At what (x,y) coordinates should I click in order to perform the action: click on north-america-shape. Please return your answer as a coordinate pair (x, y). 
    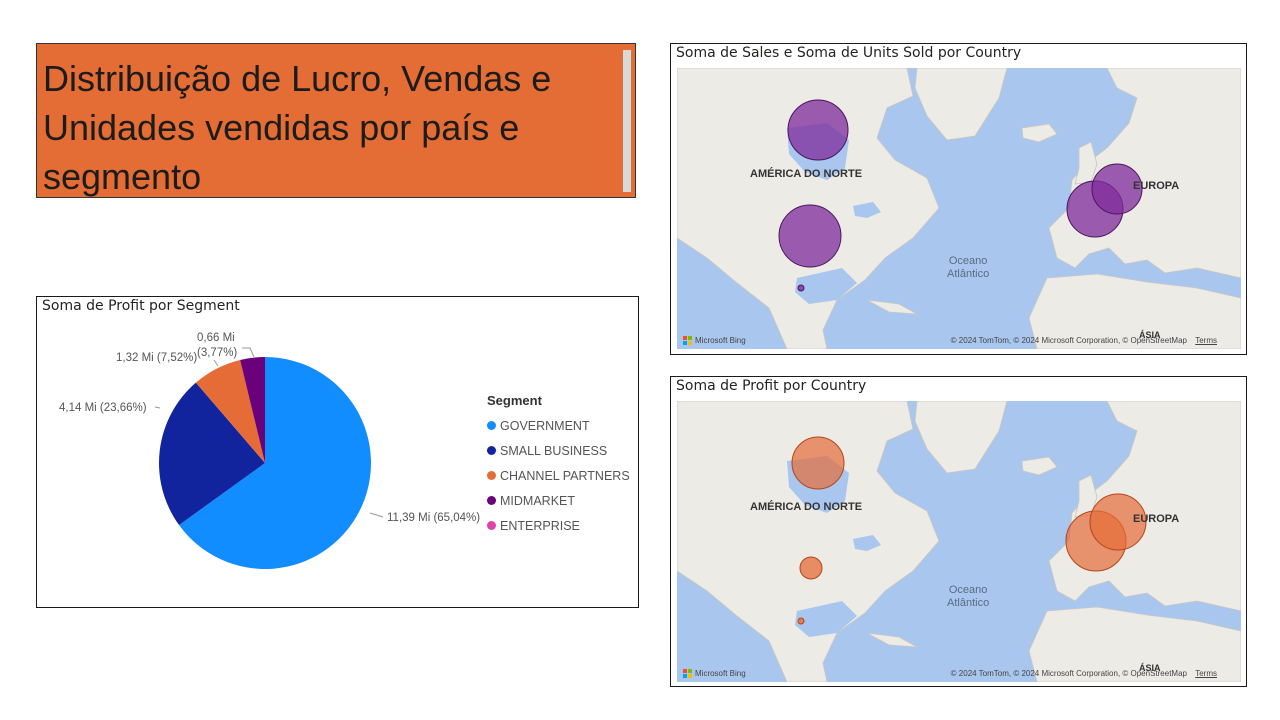
    Looking at the image, I should click on (808, 541).